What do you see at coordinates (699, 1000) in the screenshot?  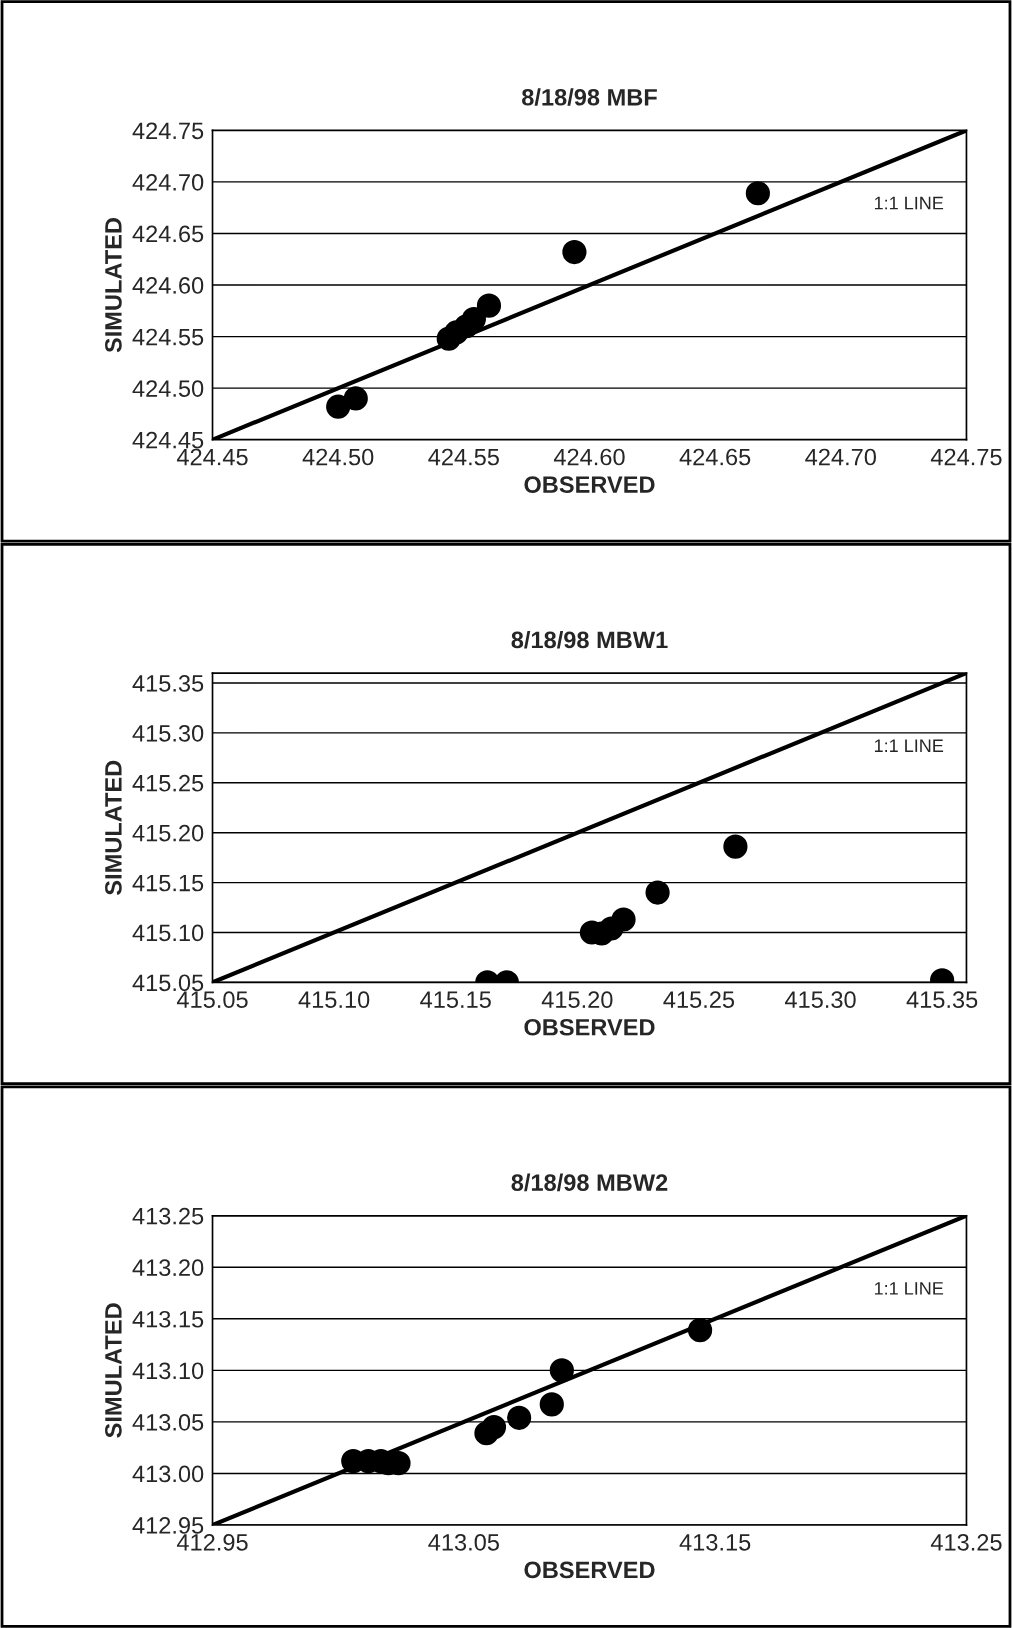 I see `x-tick-label: 415.25` at bounding box center [699, 1000].